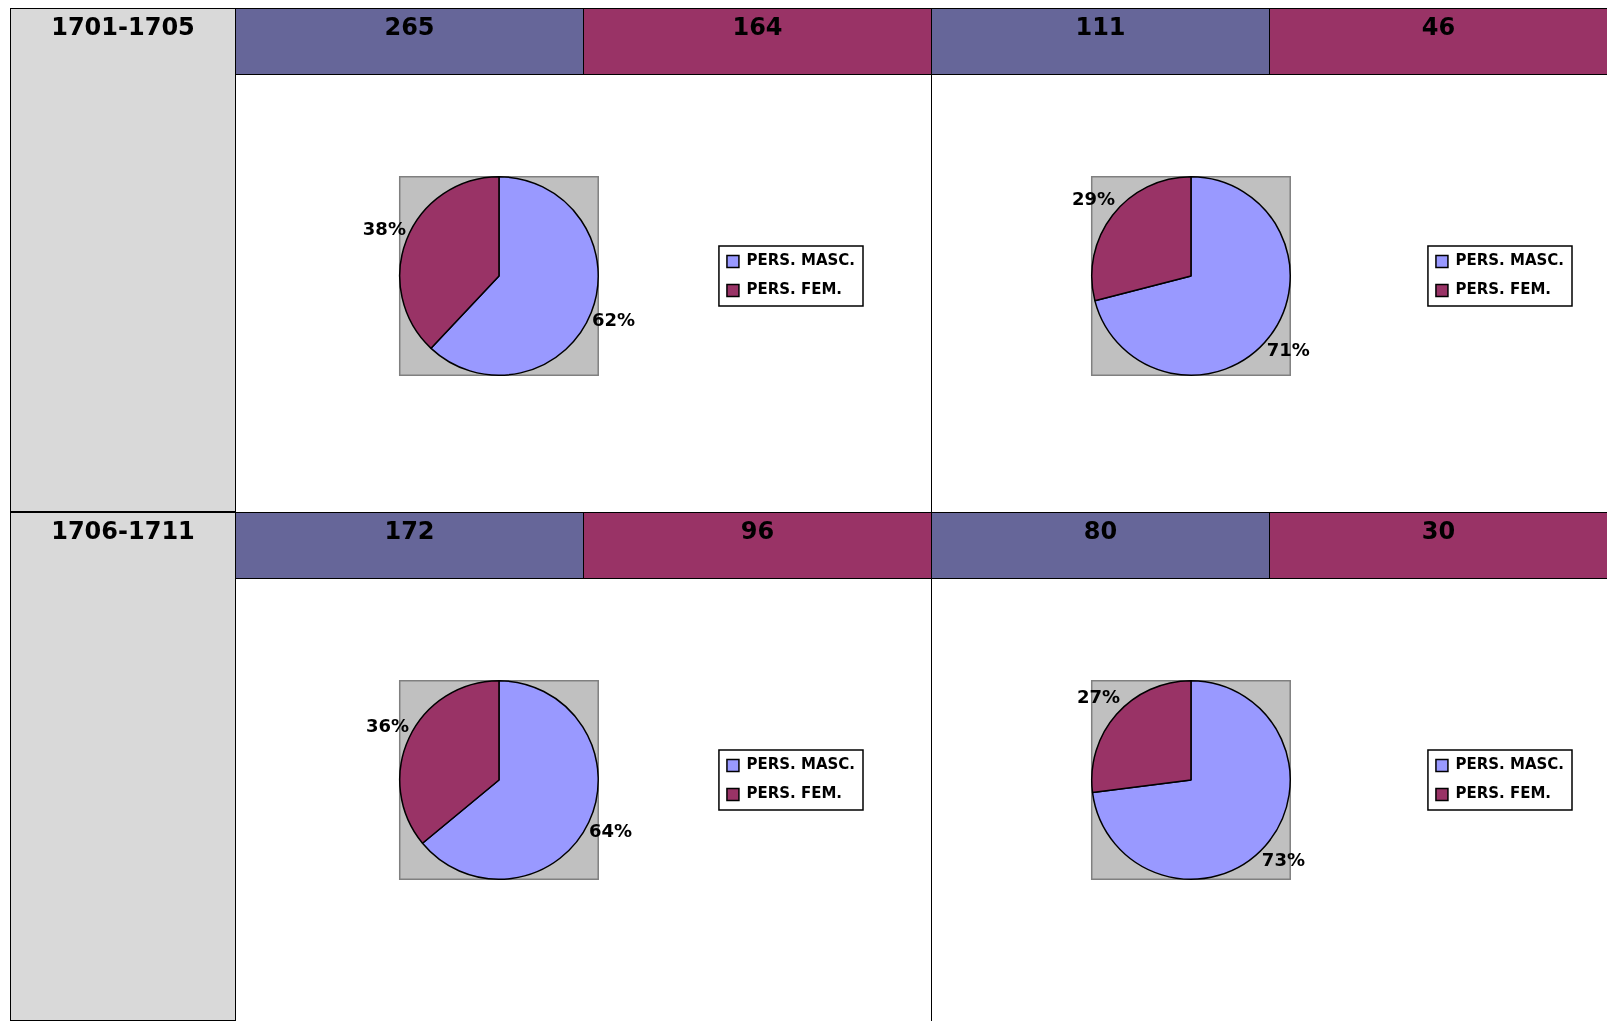 This screenshot has height=1021, width=1607. What do you see at coordinates (409, 545) in the screenshot?
I see `text: 172` at bounding box center [409, 545].